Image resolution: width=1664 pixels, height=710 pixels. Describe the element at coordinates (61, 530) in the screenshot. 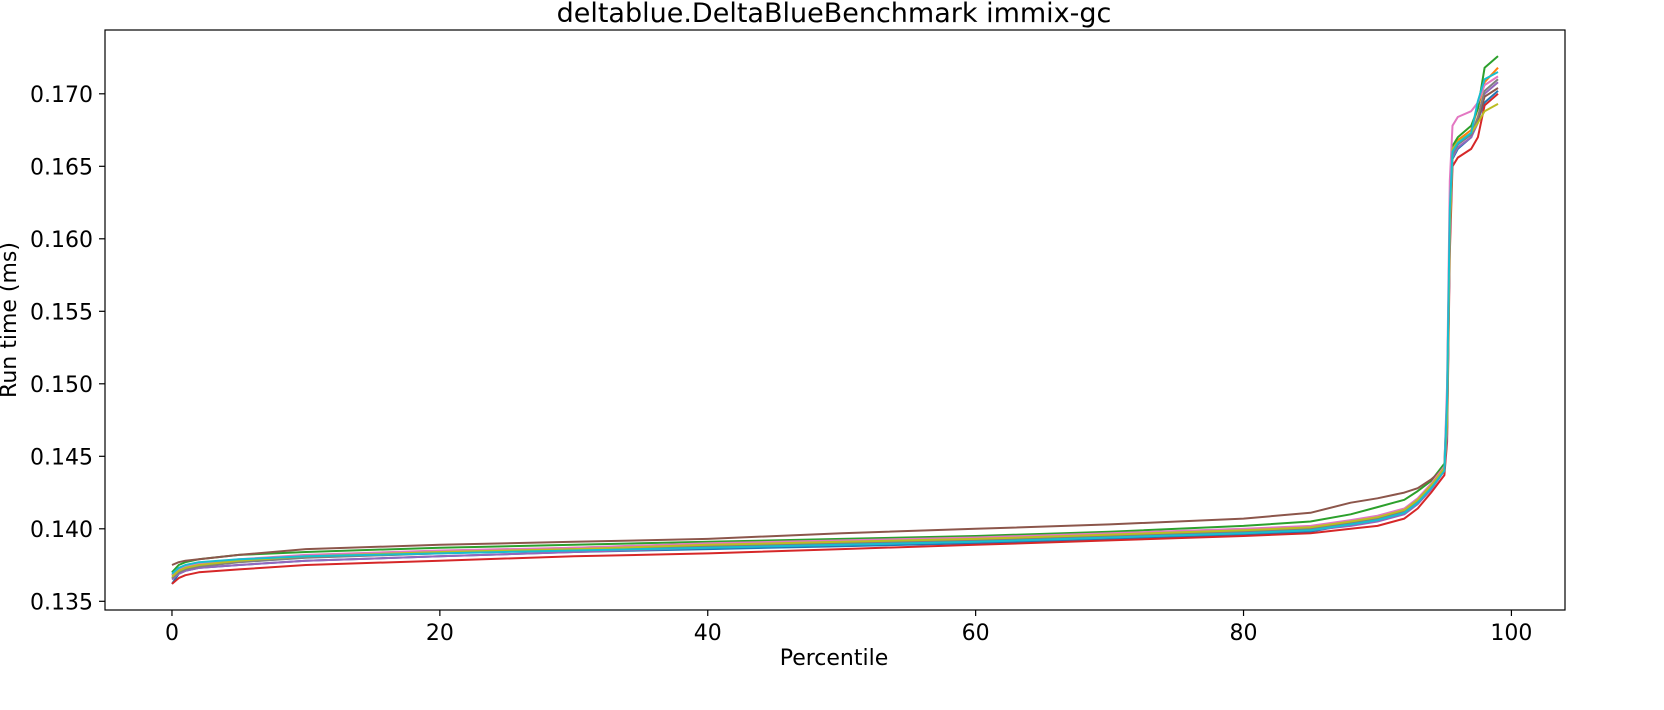

I see `y-tick-label: 0.140` at that location.